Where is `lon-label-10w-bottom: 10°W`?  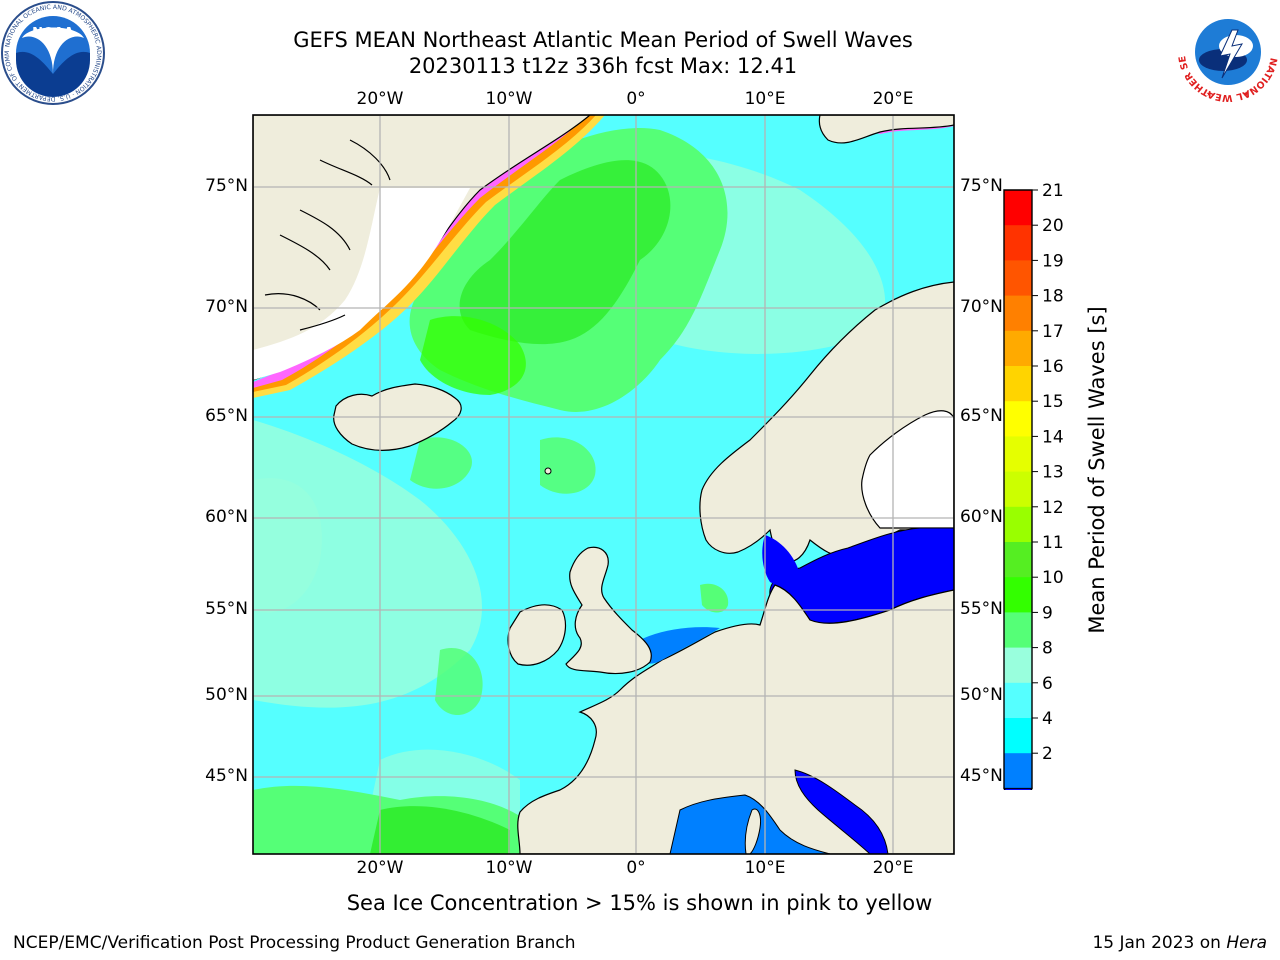
lon-label-10w-bottom: 10°W is located at coordinates (509, 868).